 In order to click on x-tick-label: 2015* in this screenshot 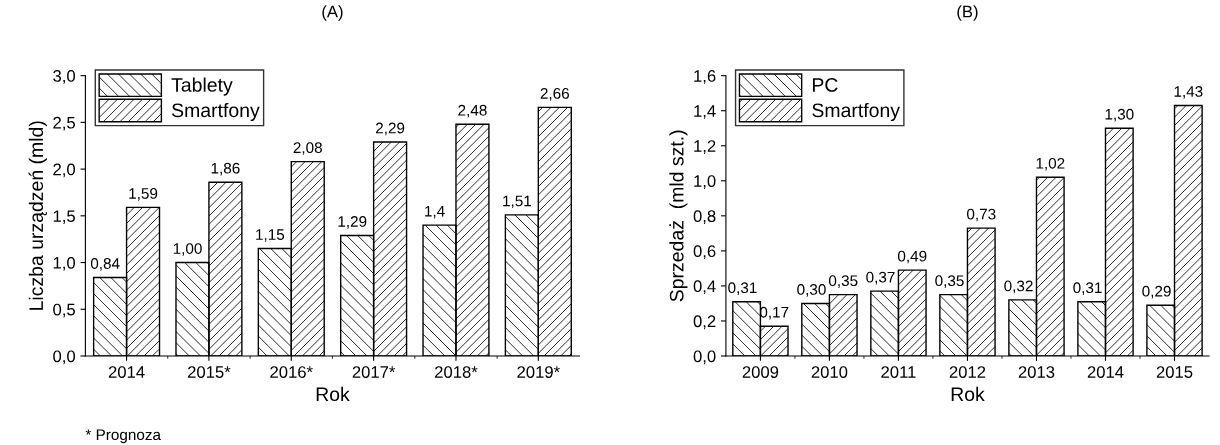, I will do `click(209, 372)`.